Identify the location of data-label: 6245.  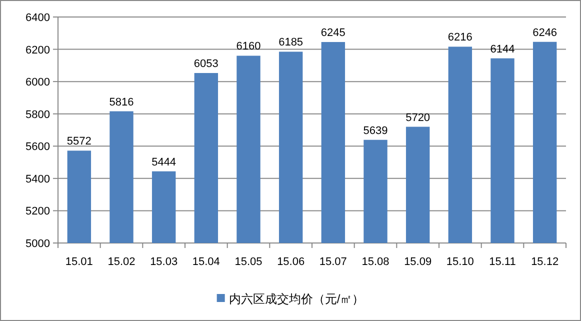
(333, 33).